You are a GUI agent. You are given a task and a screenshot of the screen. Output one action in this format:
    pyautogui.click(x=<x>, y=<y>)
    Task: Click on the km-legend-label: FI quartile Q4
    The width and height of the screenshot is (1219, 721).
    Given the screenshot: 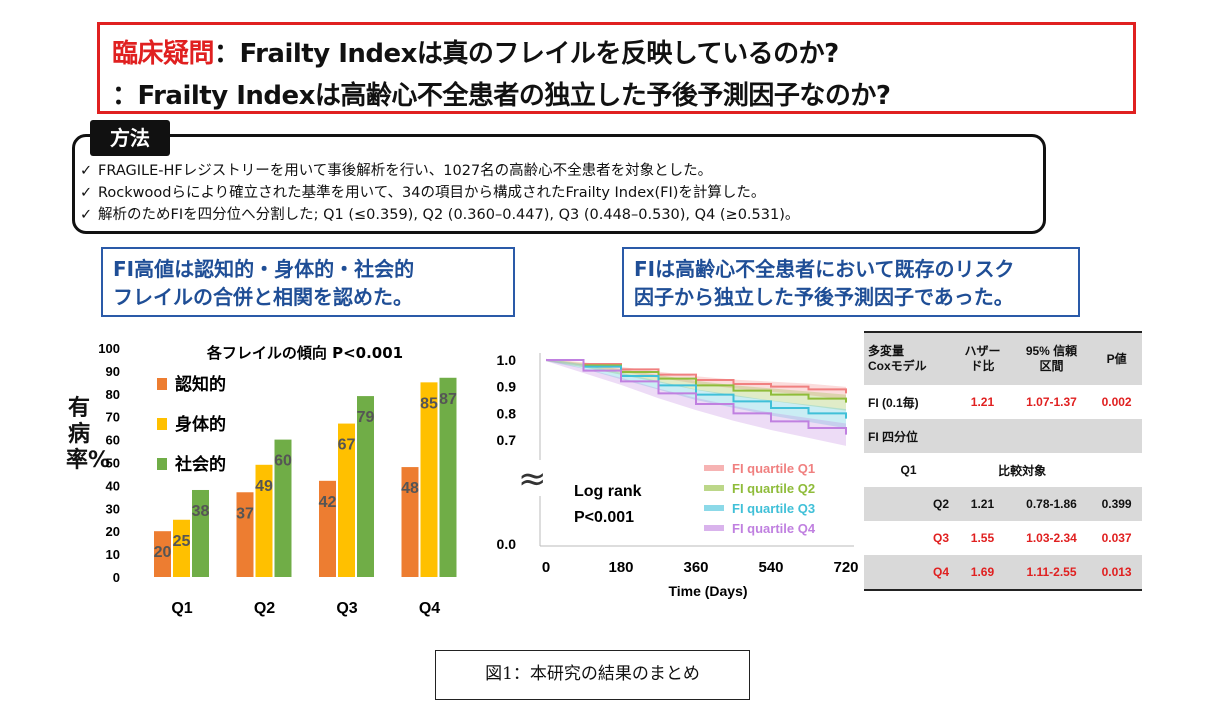 What is the action you would take?
    pyautogui.click(x=774, y=528)
    